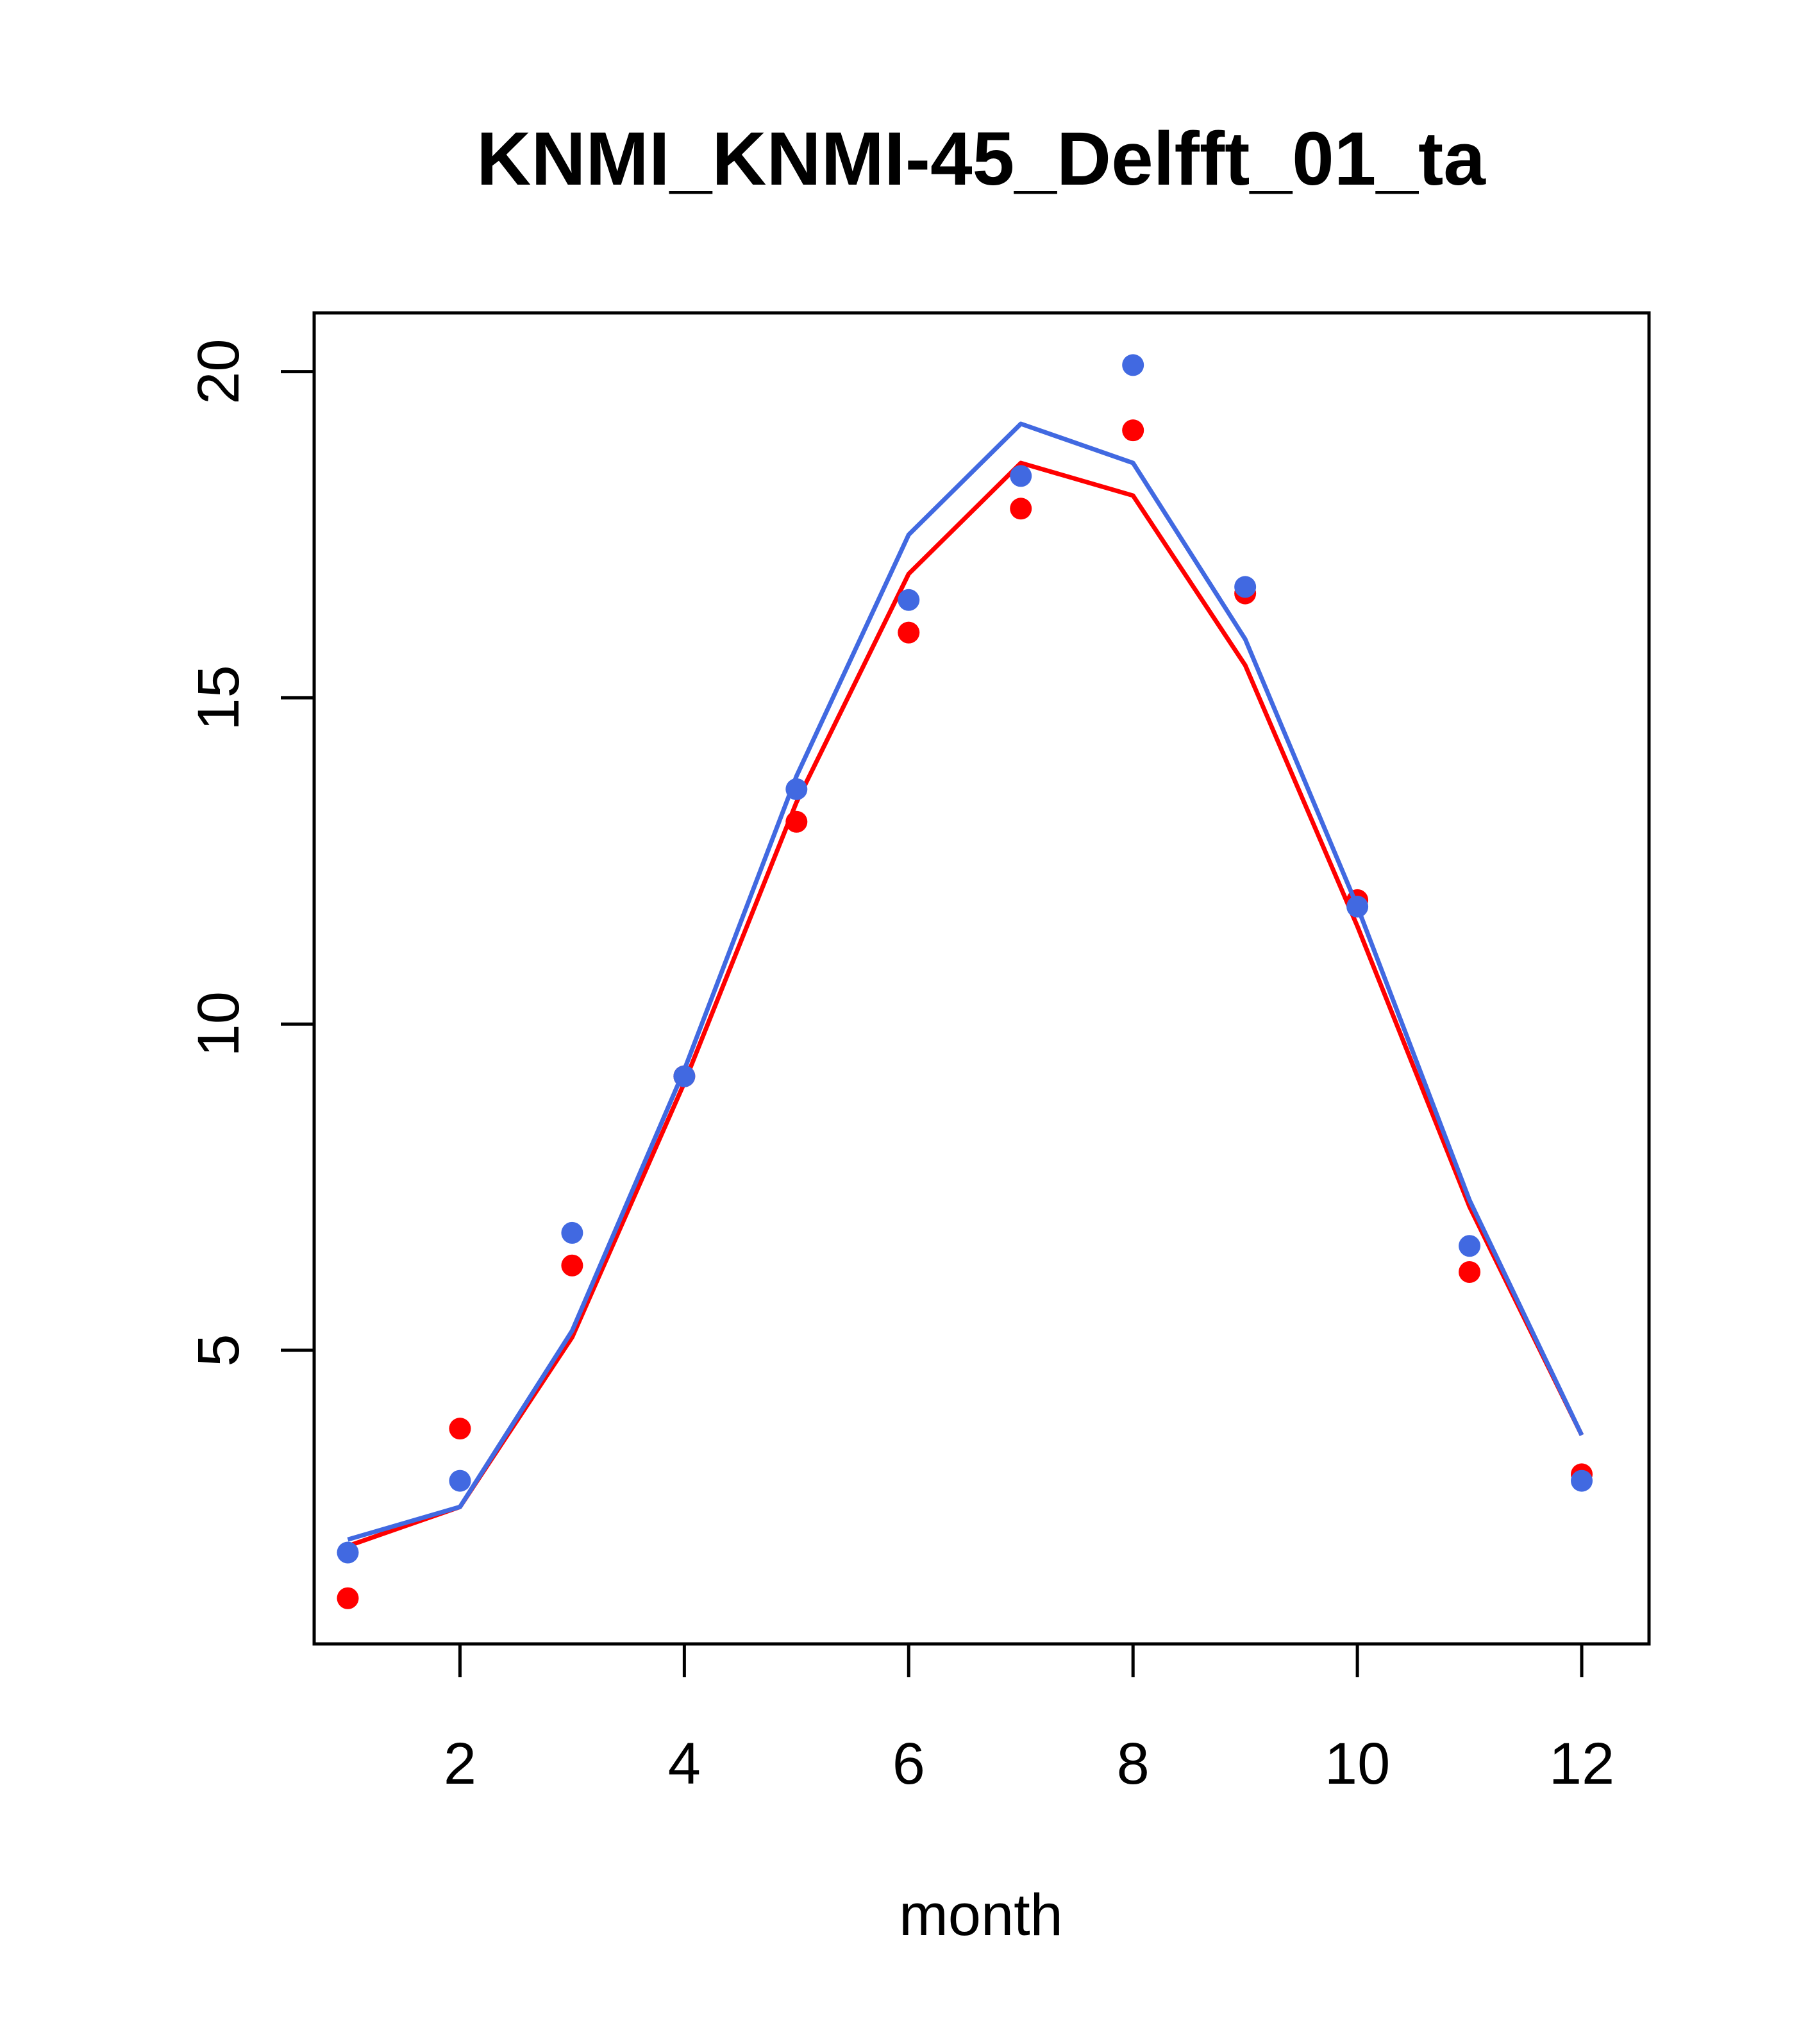 Image resolution: width=1817 pixels, height=2044 pixels. Describe the element at coordinates (1582, 1764) in the screenshot. I see `x-tick-label: 12` at that location.